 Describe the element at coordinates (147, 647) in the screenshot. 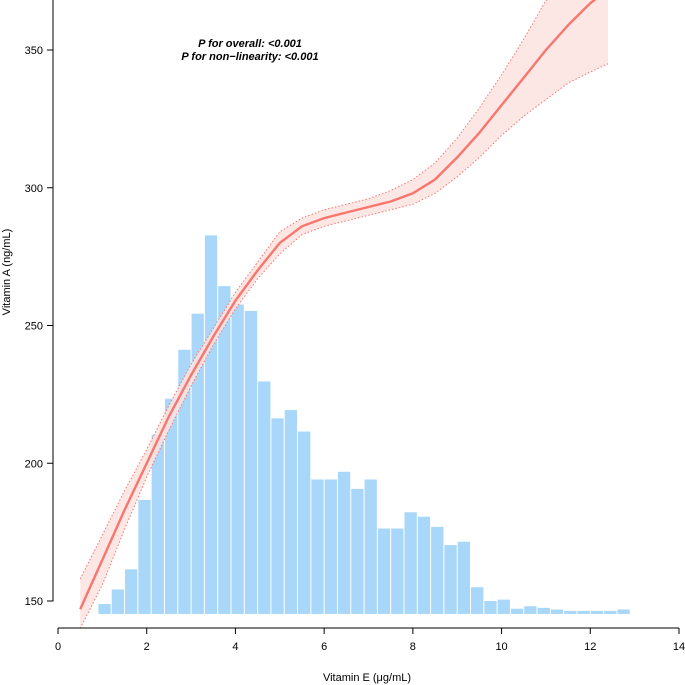

I see `x-tick-label: 2` at that location.